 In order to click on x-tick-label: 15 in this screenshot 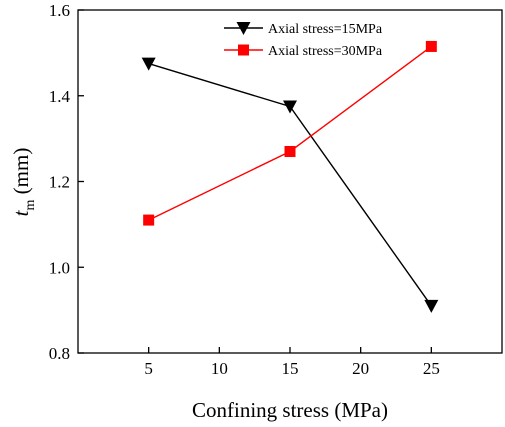, I will do `click(290, 368)`.